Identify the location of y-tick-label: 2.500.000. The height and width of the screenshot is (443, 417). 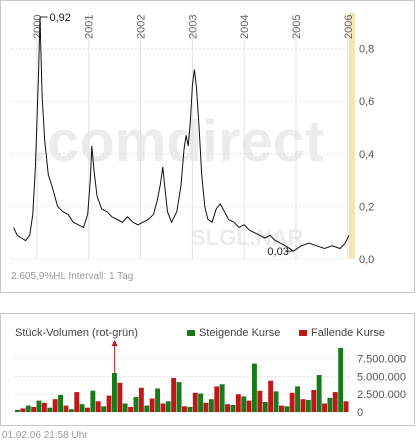
(381, 395).